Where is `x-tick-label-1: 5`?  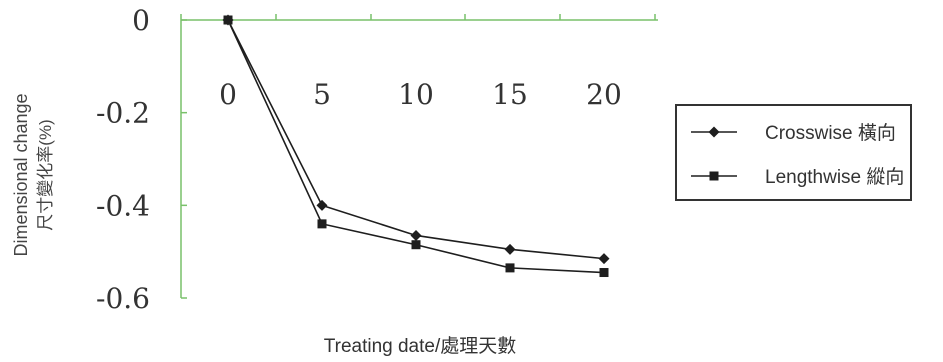 x-tick-label-1: 5 is located at coordinates (322, 94).